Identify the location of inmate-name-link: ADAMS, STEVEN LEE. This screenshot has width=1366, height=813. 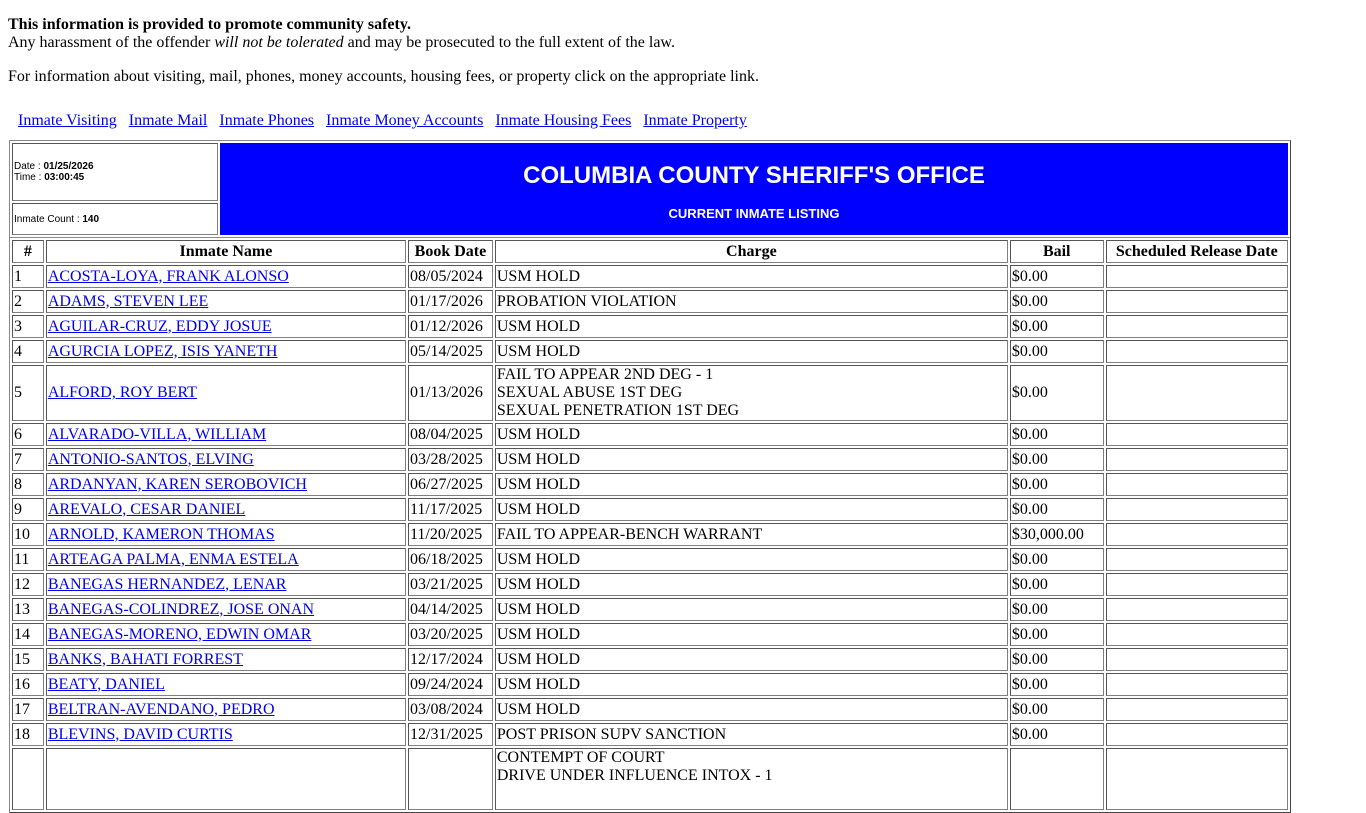
(128, 301).